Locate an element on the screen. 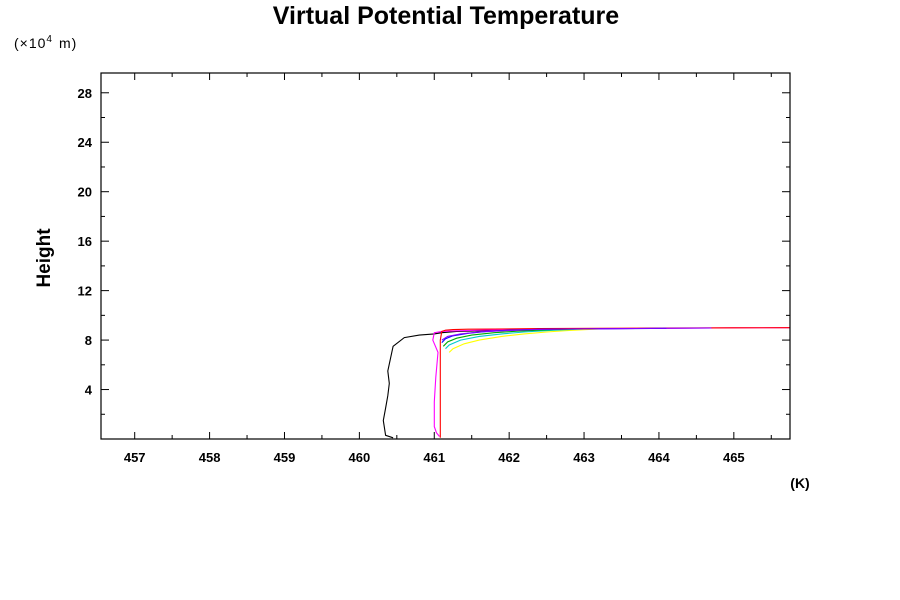  x-tick-label: 462 is located at coordinates (509, 457).